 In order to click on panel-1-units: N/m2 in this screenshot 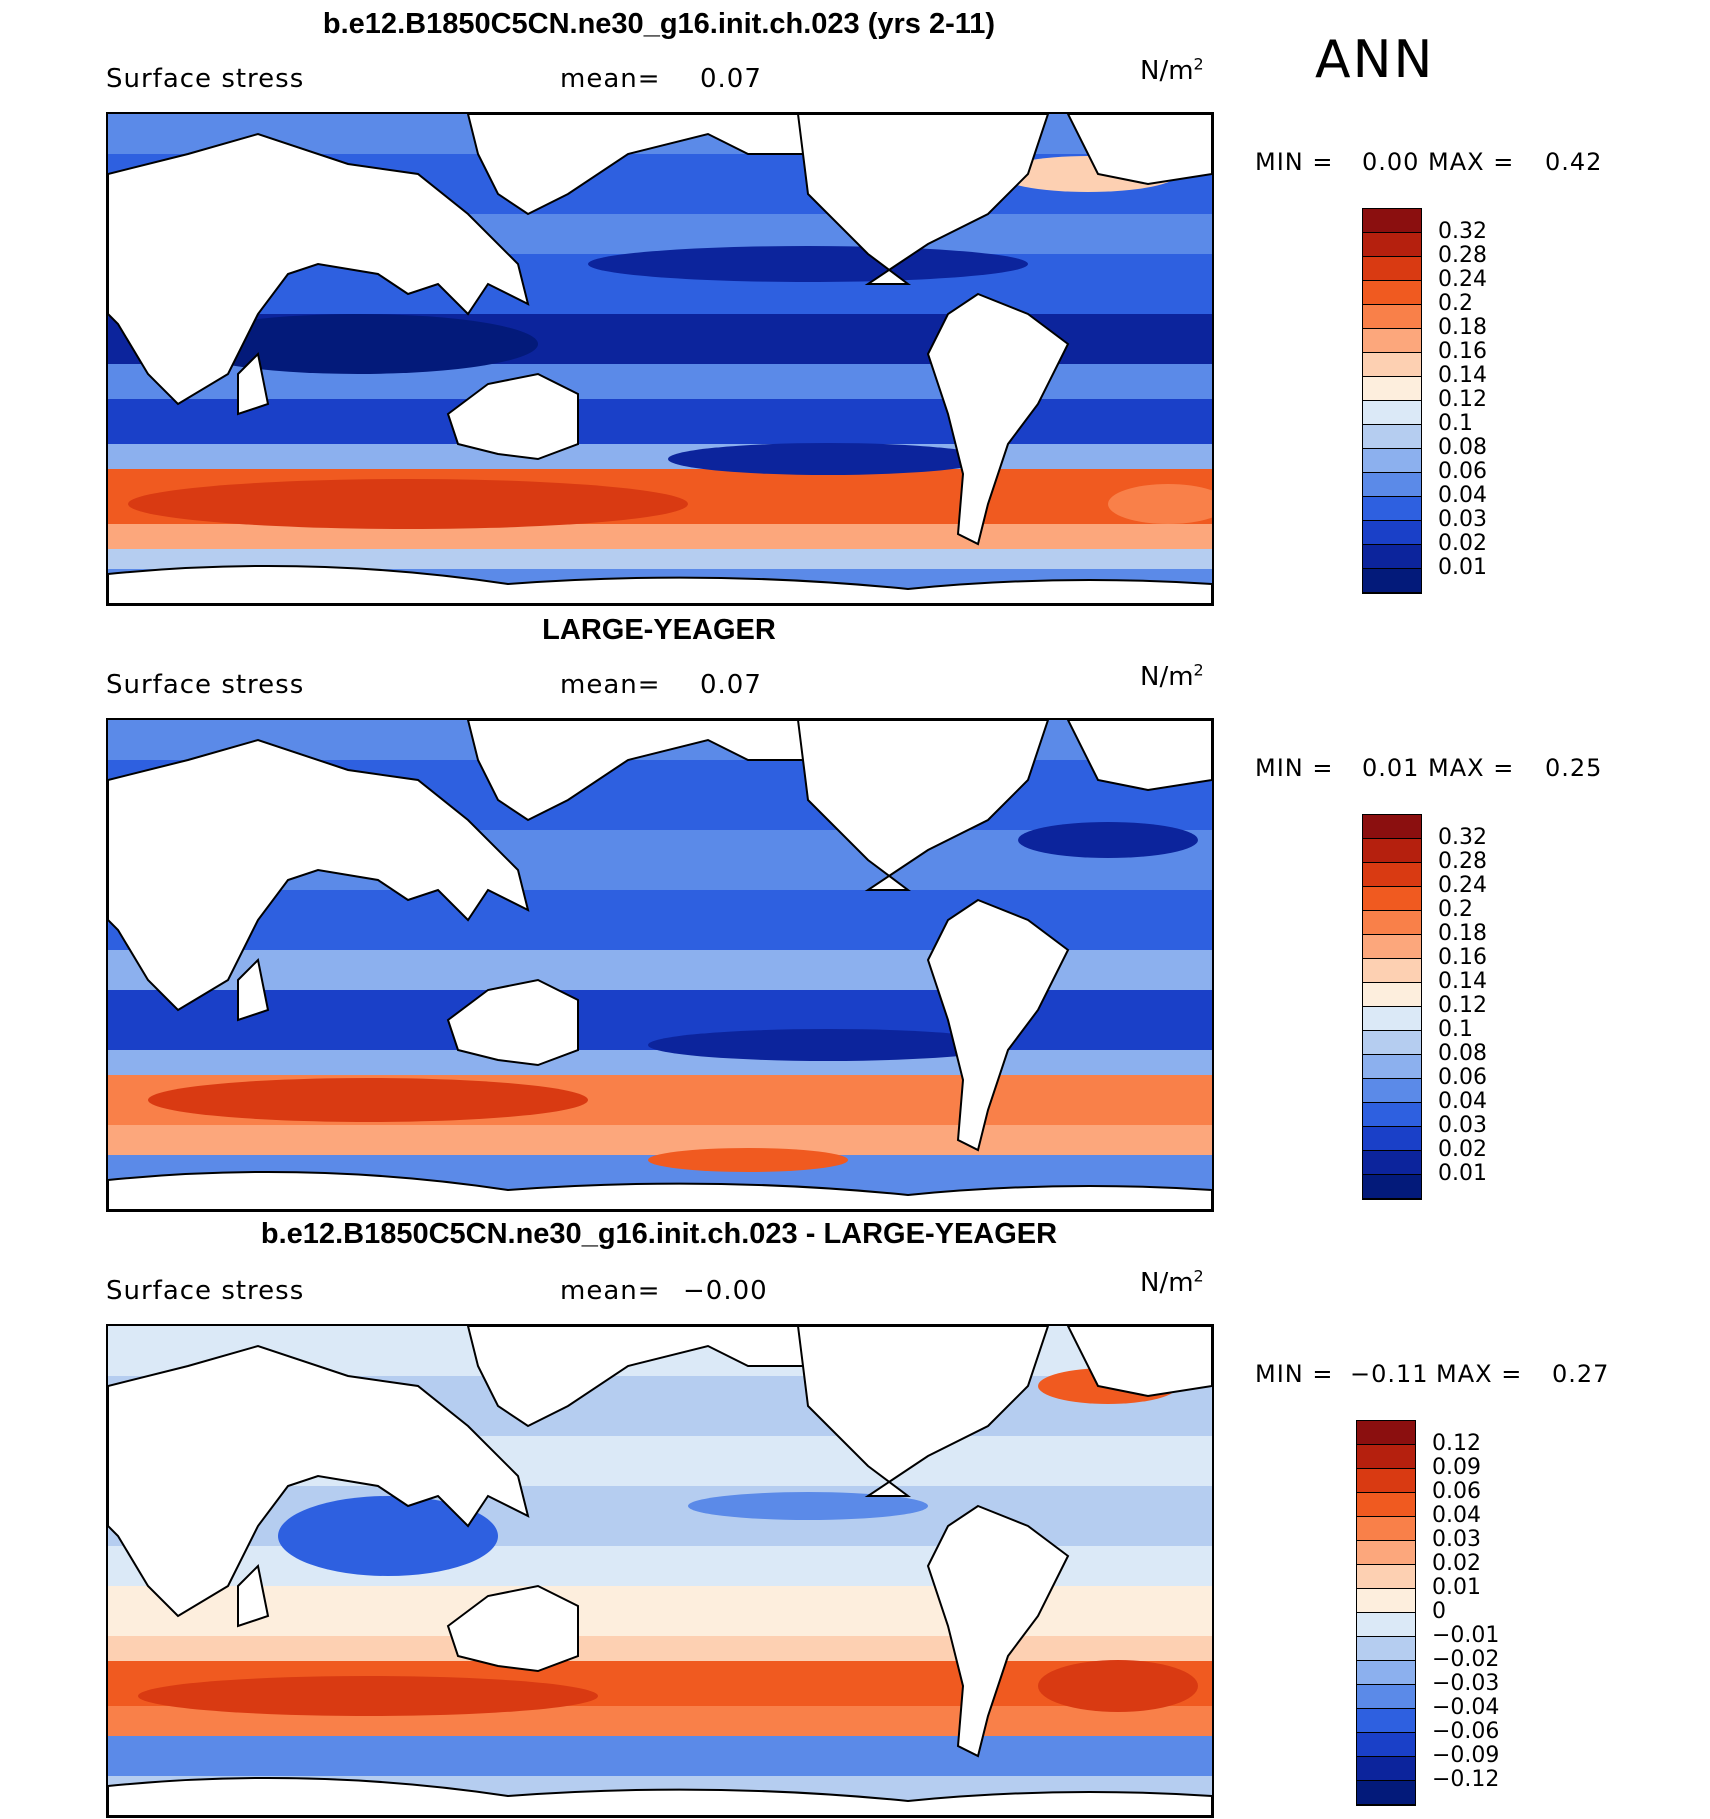, I will do `click(1172, 70)`.